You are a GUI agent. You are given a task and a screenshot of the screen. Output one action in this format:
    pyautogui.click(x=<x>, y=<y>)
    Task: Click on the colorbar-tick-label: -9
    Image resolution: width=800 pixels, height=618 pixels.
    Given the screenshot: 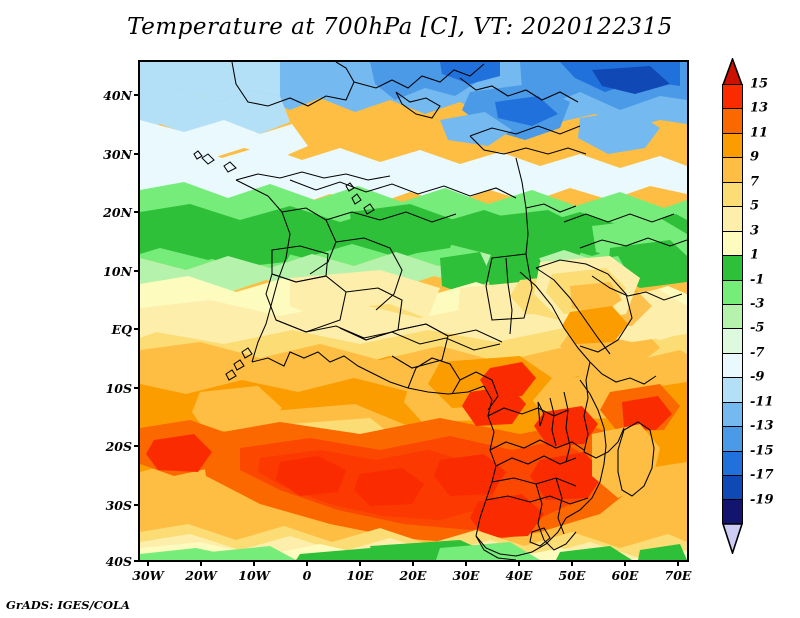 What is the action you would take?
    pyautogui.click(x=757, y=377)
    